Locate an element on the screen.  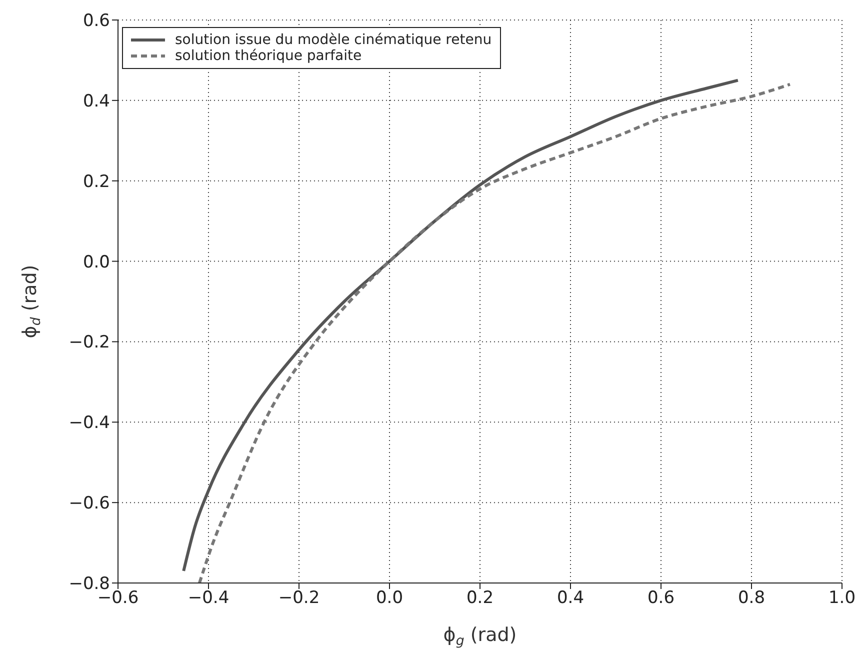
x-tick-label: 0.2 is located at coordinates (480, 598).